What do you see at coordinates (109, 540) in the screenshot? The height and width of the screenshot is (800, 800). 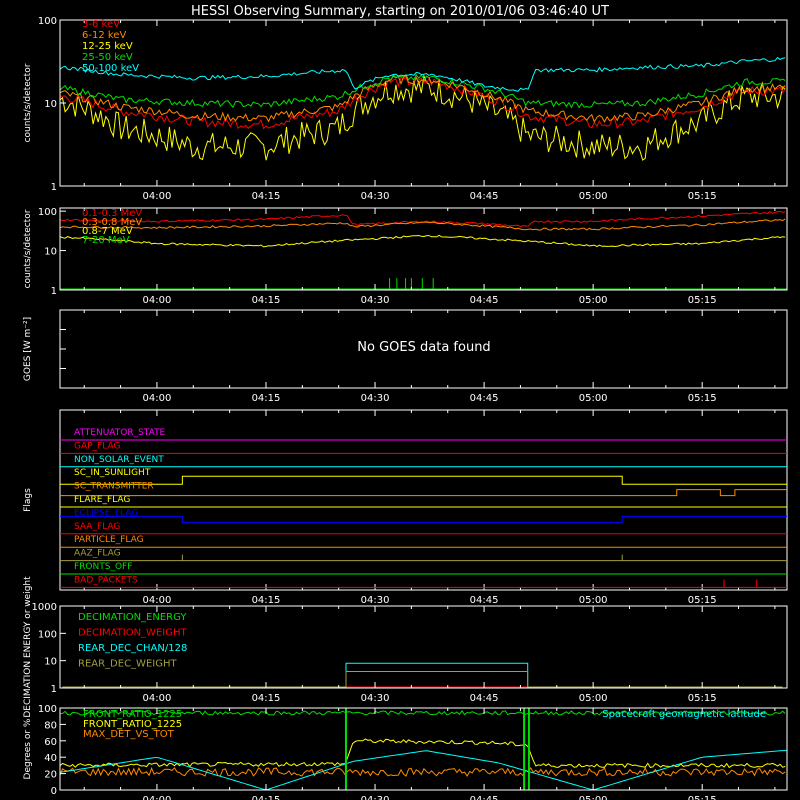 I see `flag-label: PARTICLE_FLAG` at bounding box center [109, 540].